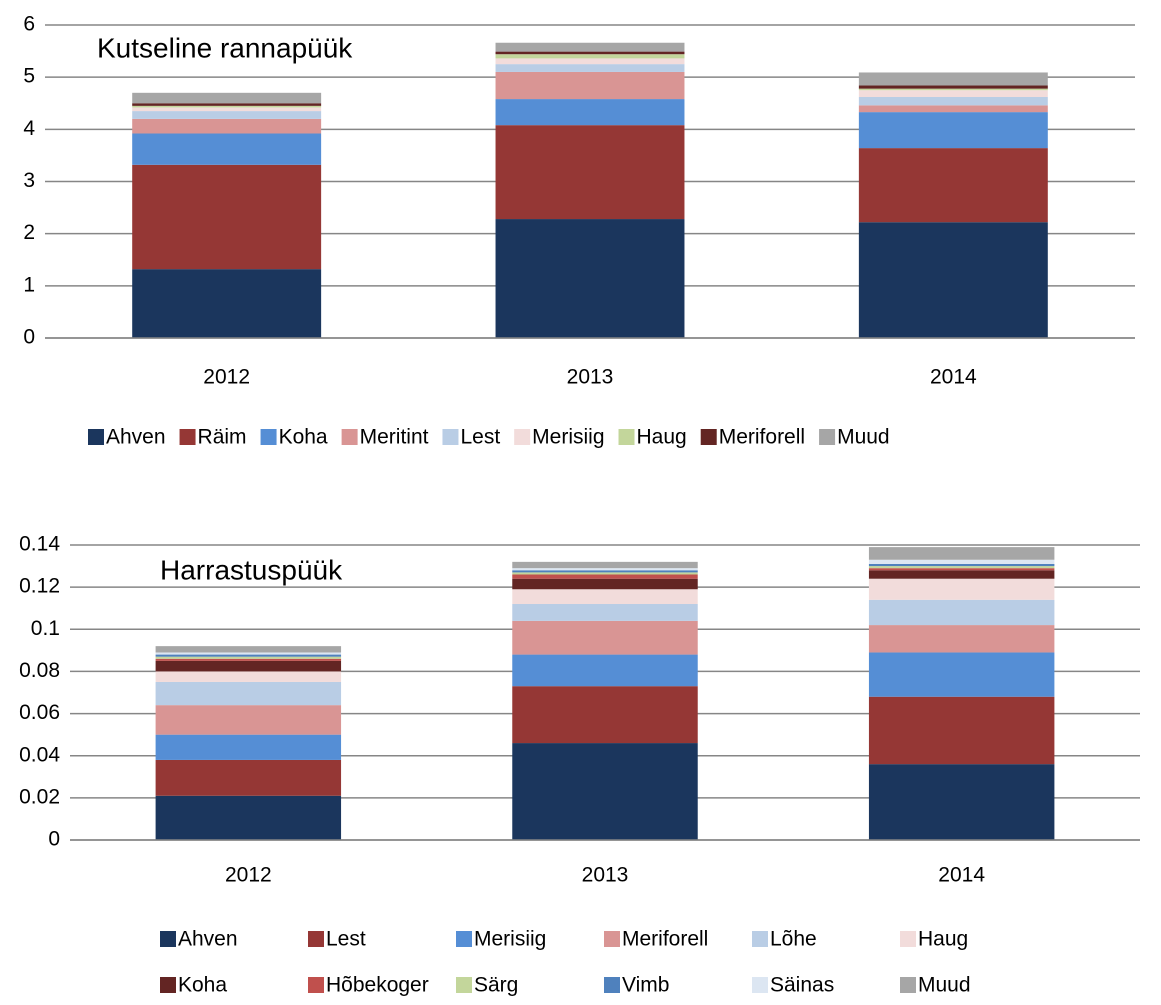 This screenshot has height=1005, width=1161. Describe the element at coordinates (29, 76) in the screenshot. I see `y-tick-label: 5` at that location.